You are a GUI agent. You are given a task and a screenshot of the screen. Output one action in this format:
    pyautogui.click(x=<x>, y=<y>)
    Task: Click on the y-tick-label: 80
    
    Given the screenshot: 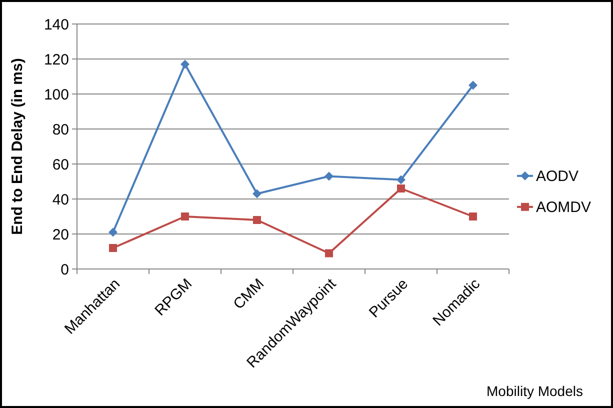 What is the action you would take?
    pyautogui.click(x=60, y=129)
    